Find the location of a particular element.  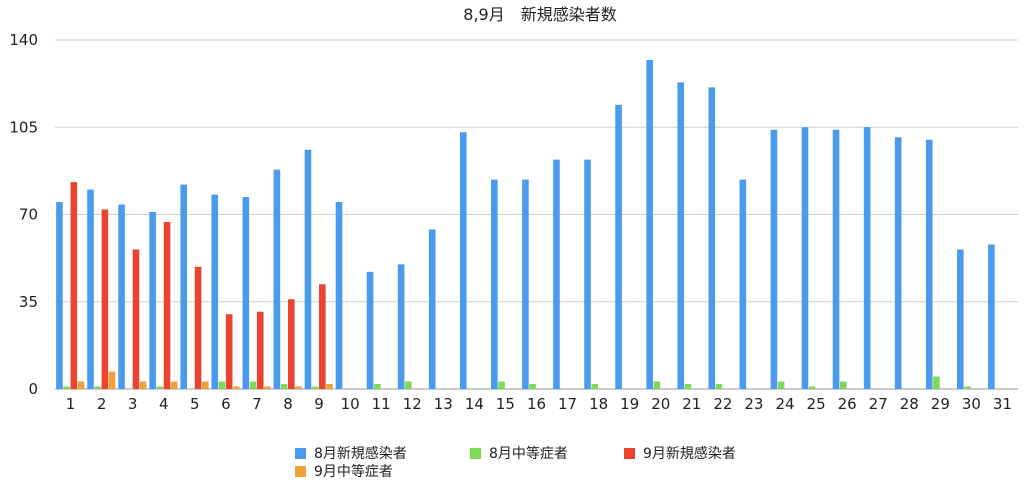

legend-item-sep-new: 9月新規感染者 is located at coordinates (680, 453).